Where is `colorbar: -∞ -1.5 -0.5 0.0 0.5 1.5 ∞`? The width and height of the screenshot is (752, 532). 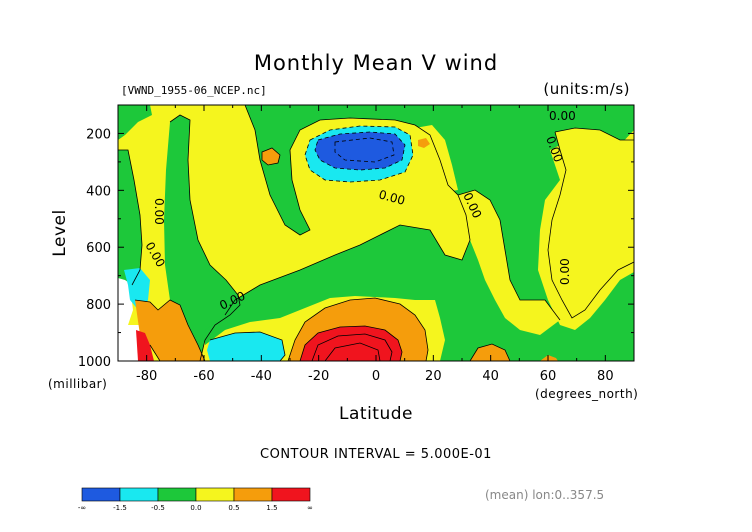
colorbar: -∞ -1.5 -0.5 0.0 0.5 1.5 ∞ is located at coordinates (195, 499).